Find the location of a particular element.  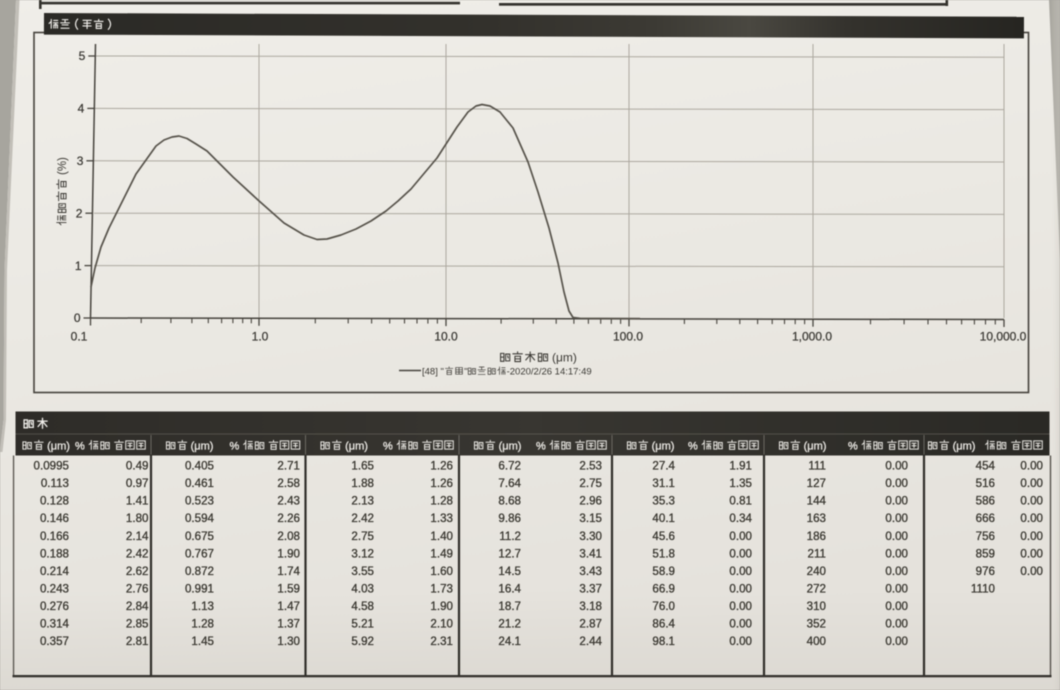

svg-text: 24.1 is located at coordinates (509, 641).